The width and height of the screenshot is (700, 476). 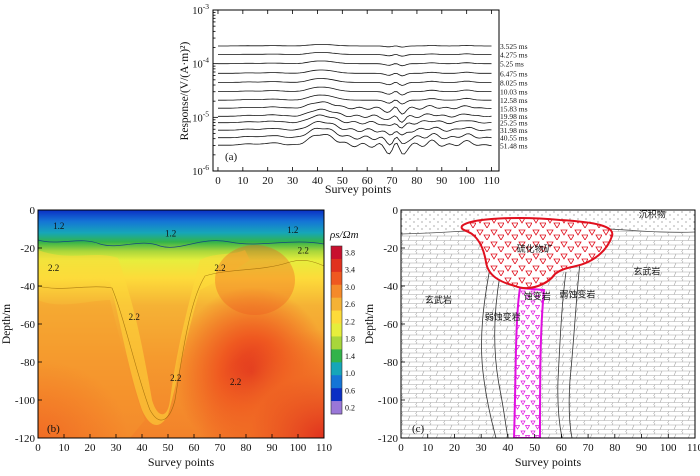 I want to click on chart-a-x-tick-label: 100, so click(x=466, y=181).